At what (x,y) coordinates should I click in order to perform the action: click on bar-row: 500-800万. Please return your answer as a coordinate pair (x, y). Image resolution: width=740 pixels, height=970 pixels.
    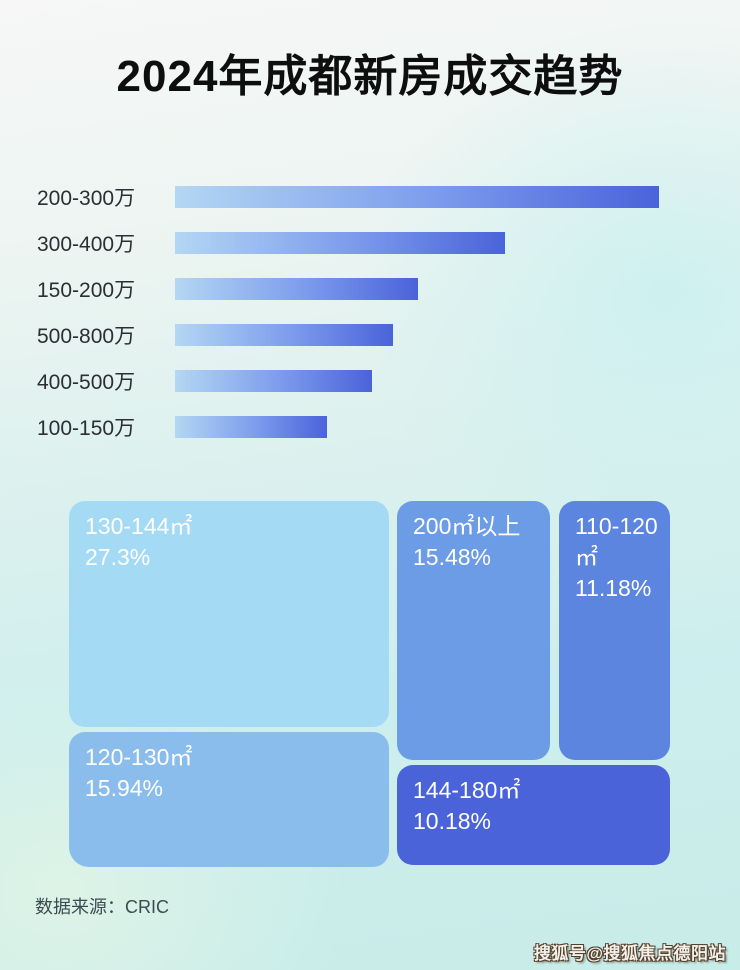
    Looking at the image, I should click on (370, 336).